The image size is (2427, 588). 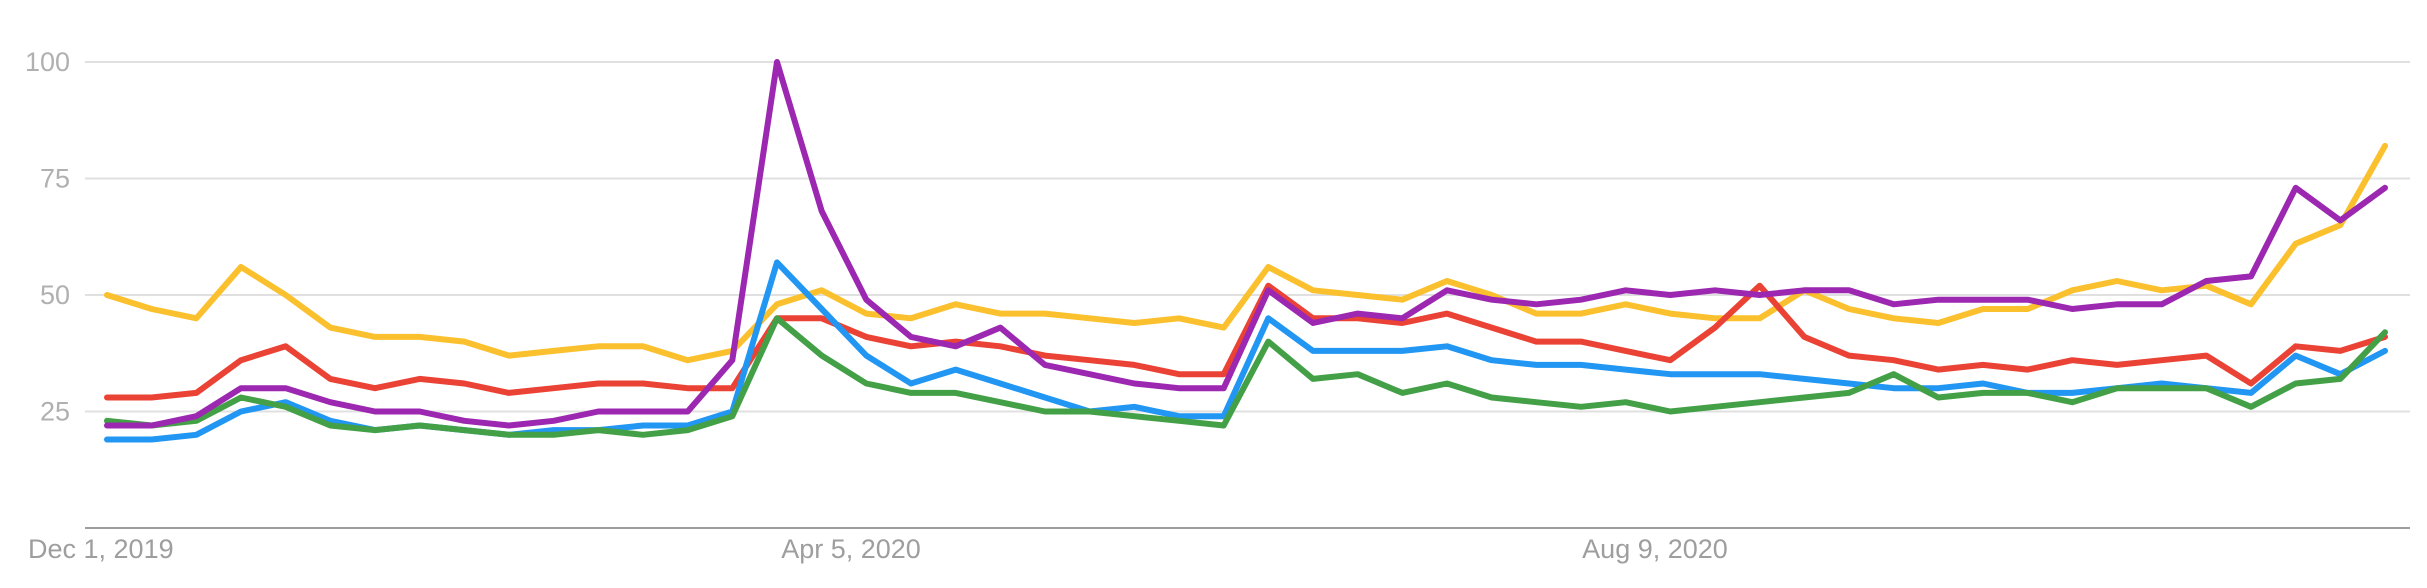 I want to click on y-tick-label: 50, so click(x=55, y=295).